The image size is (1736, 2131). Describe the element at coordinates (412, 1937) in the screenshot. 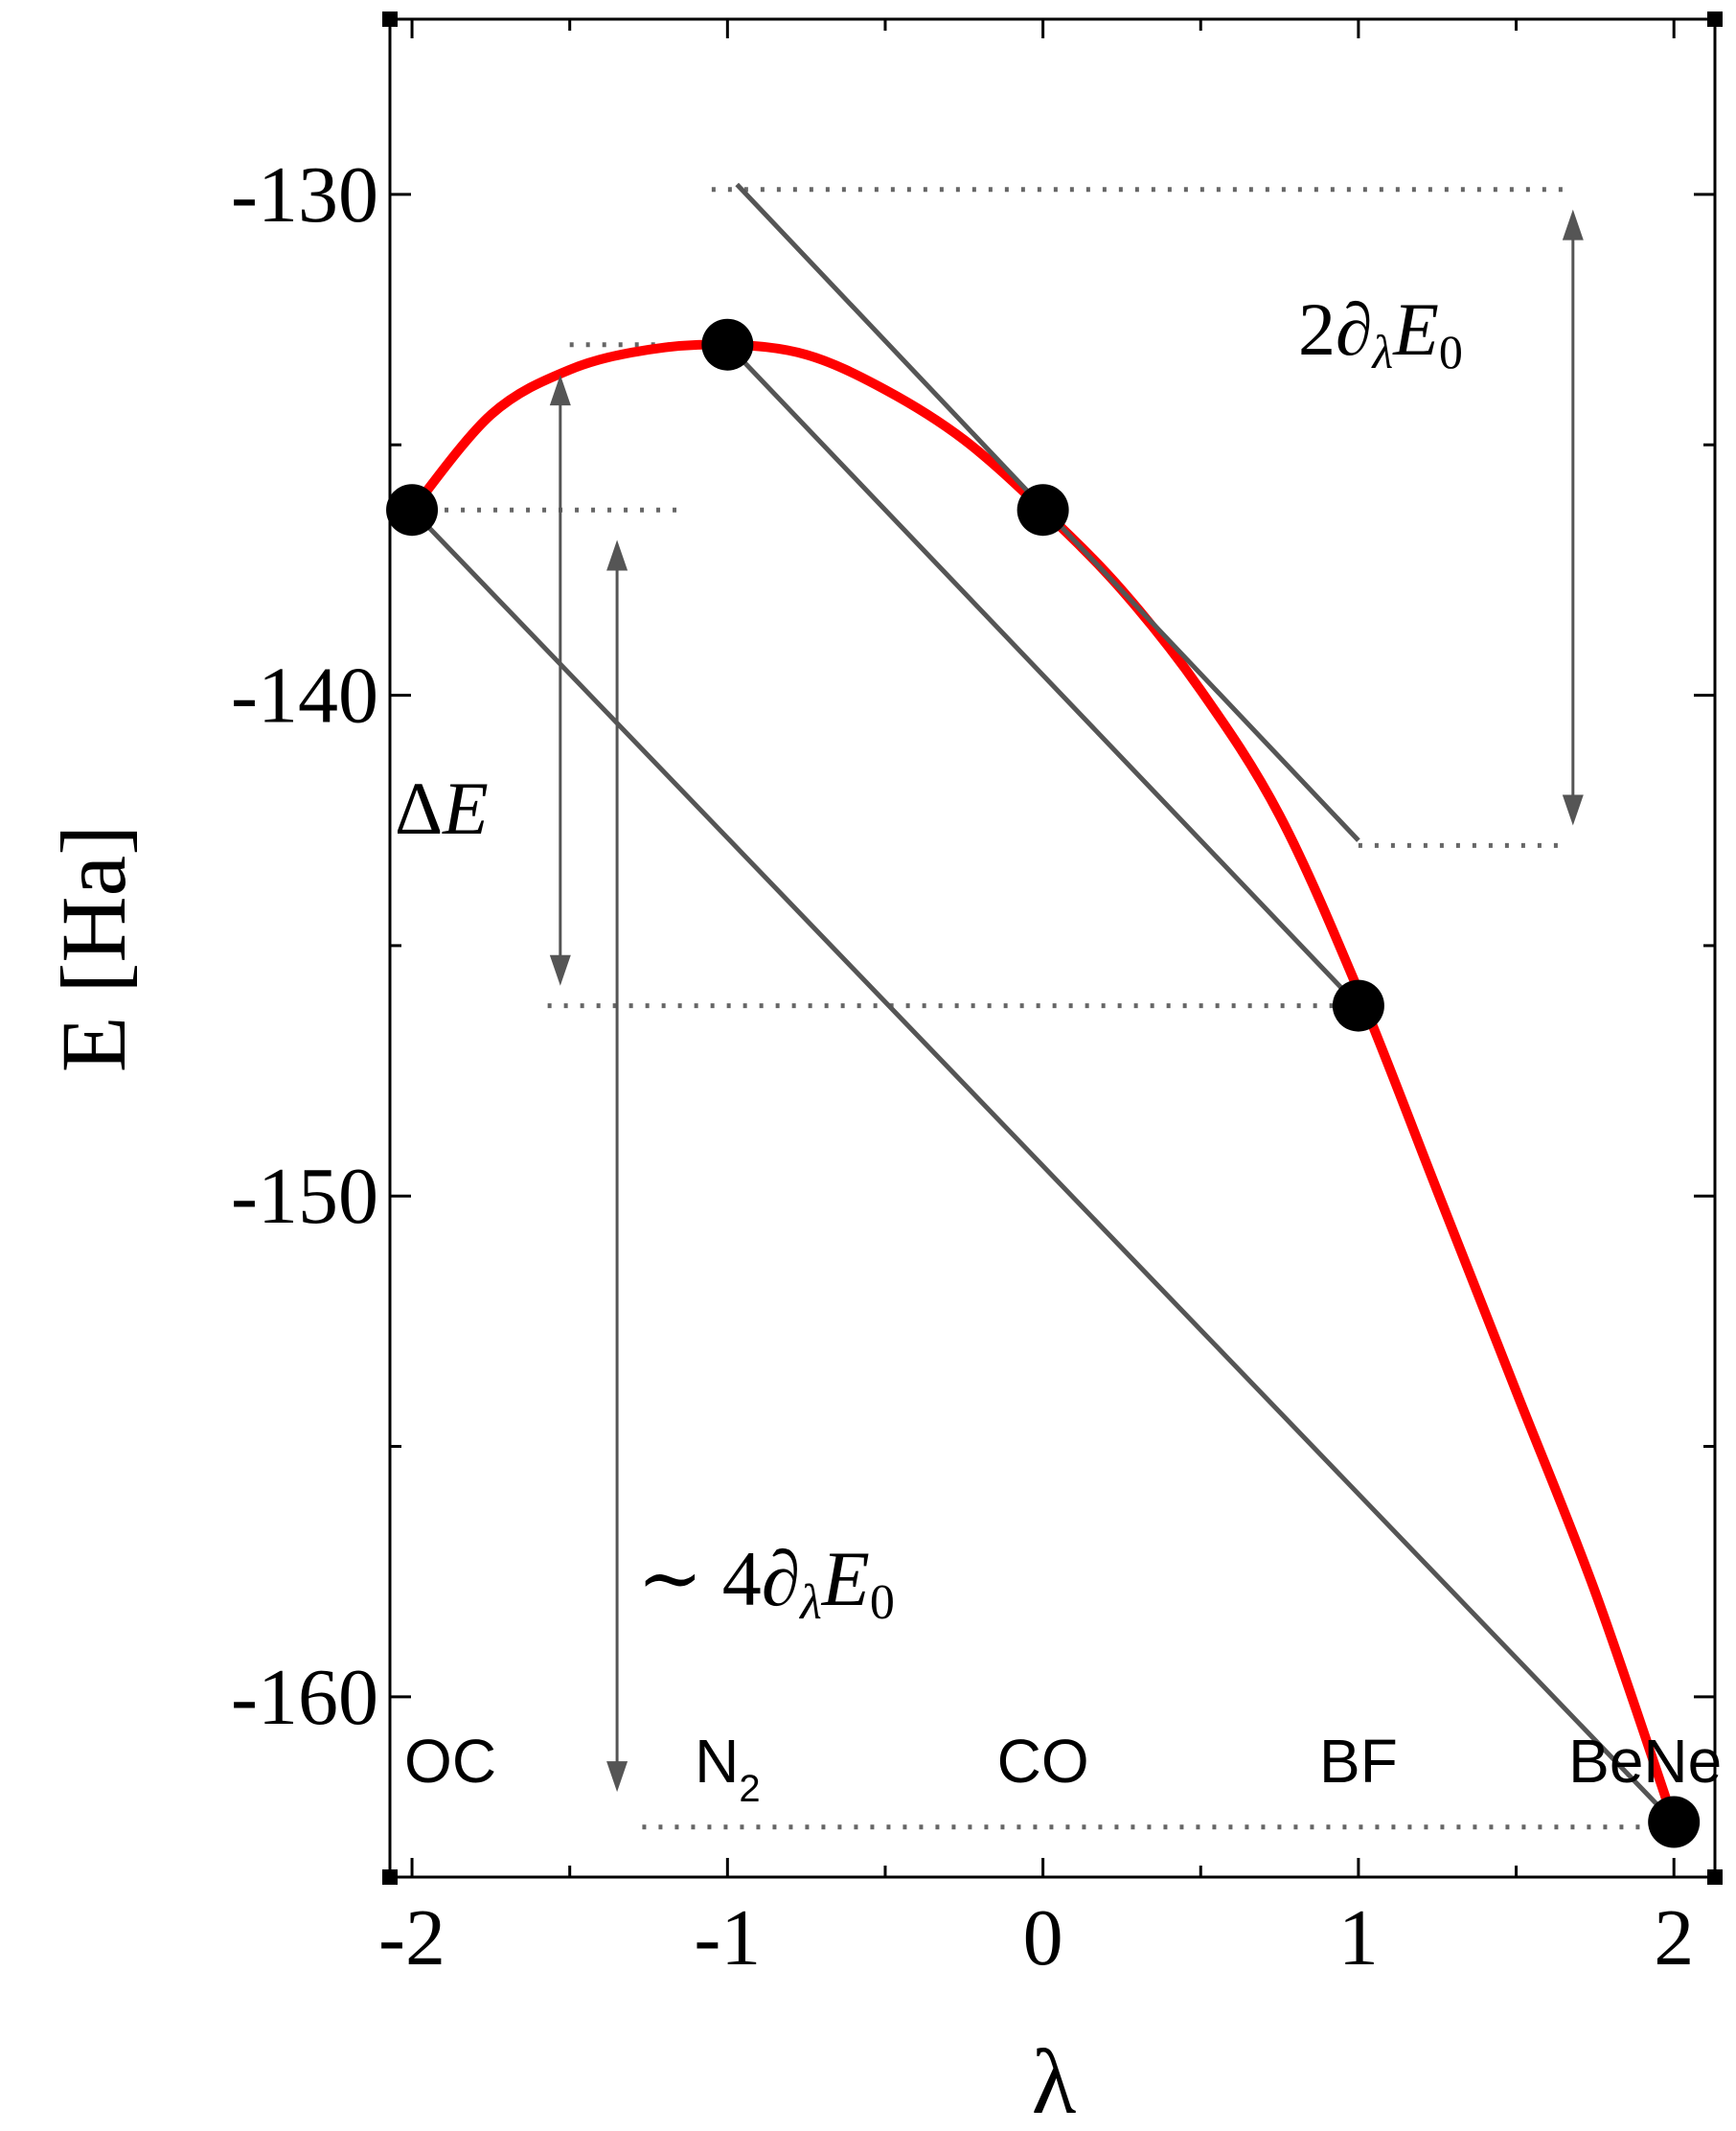

I see `x-tick-label: -2` at that location.